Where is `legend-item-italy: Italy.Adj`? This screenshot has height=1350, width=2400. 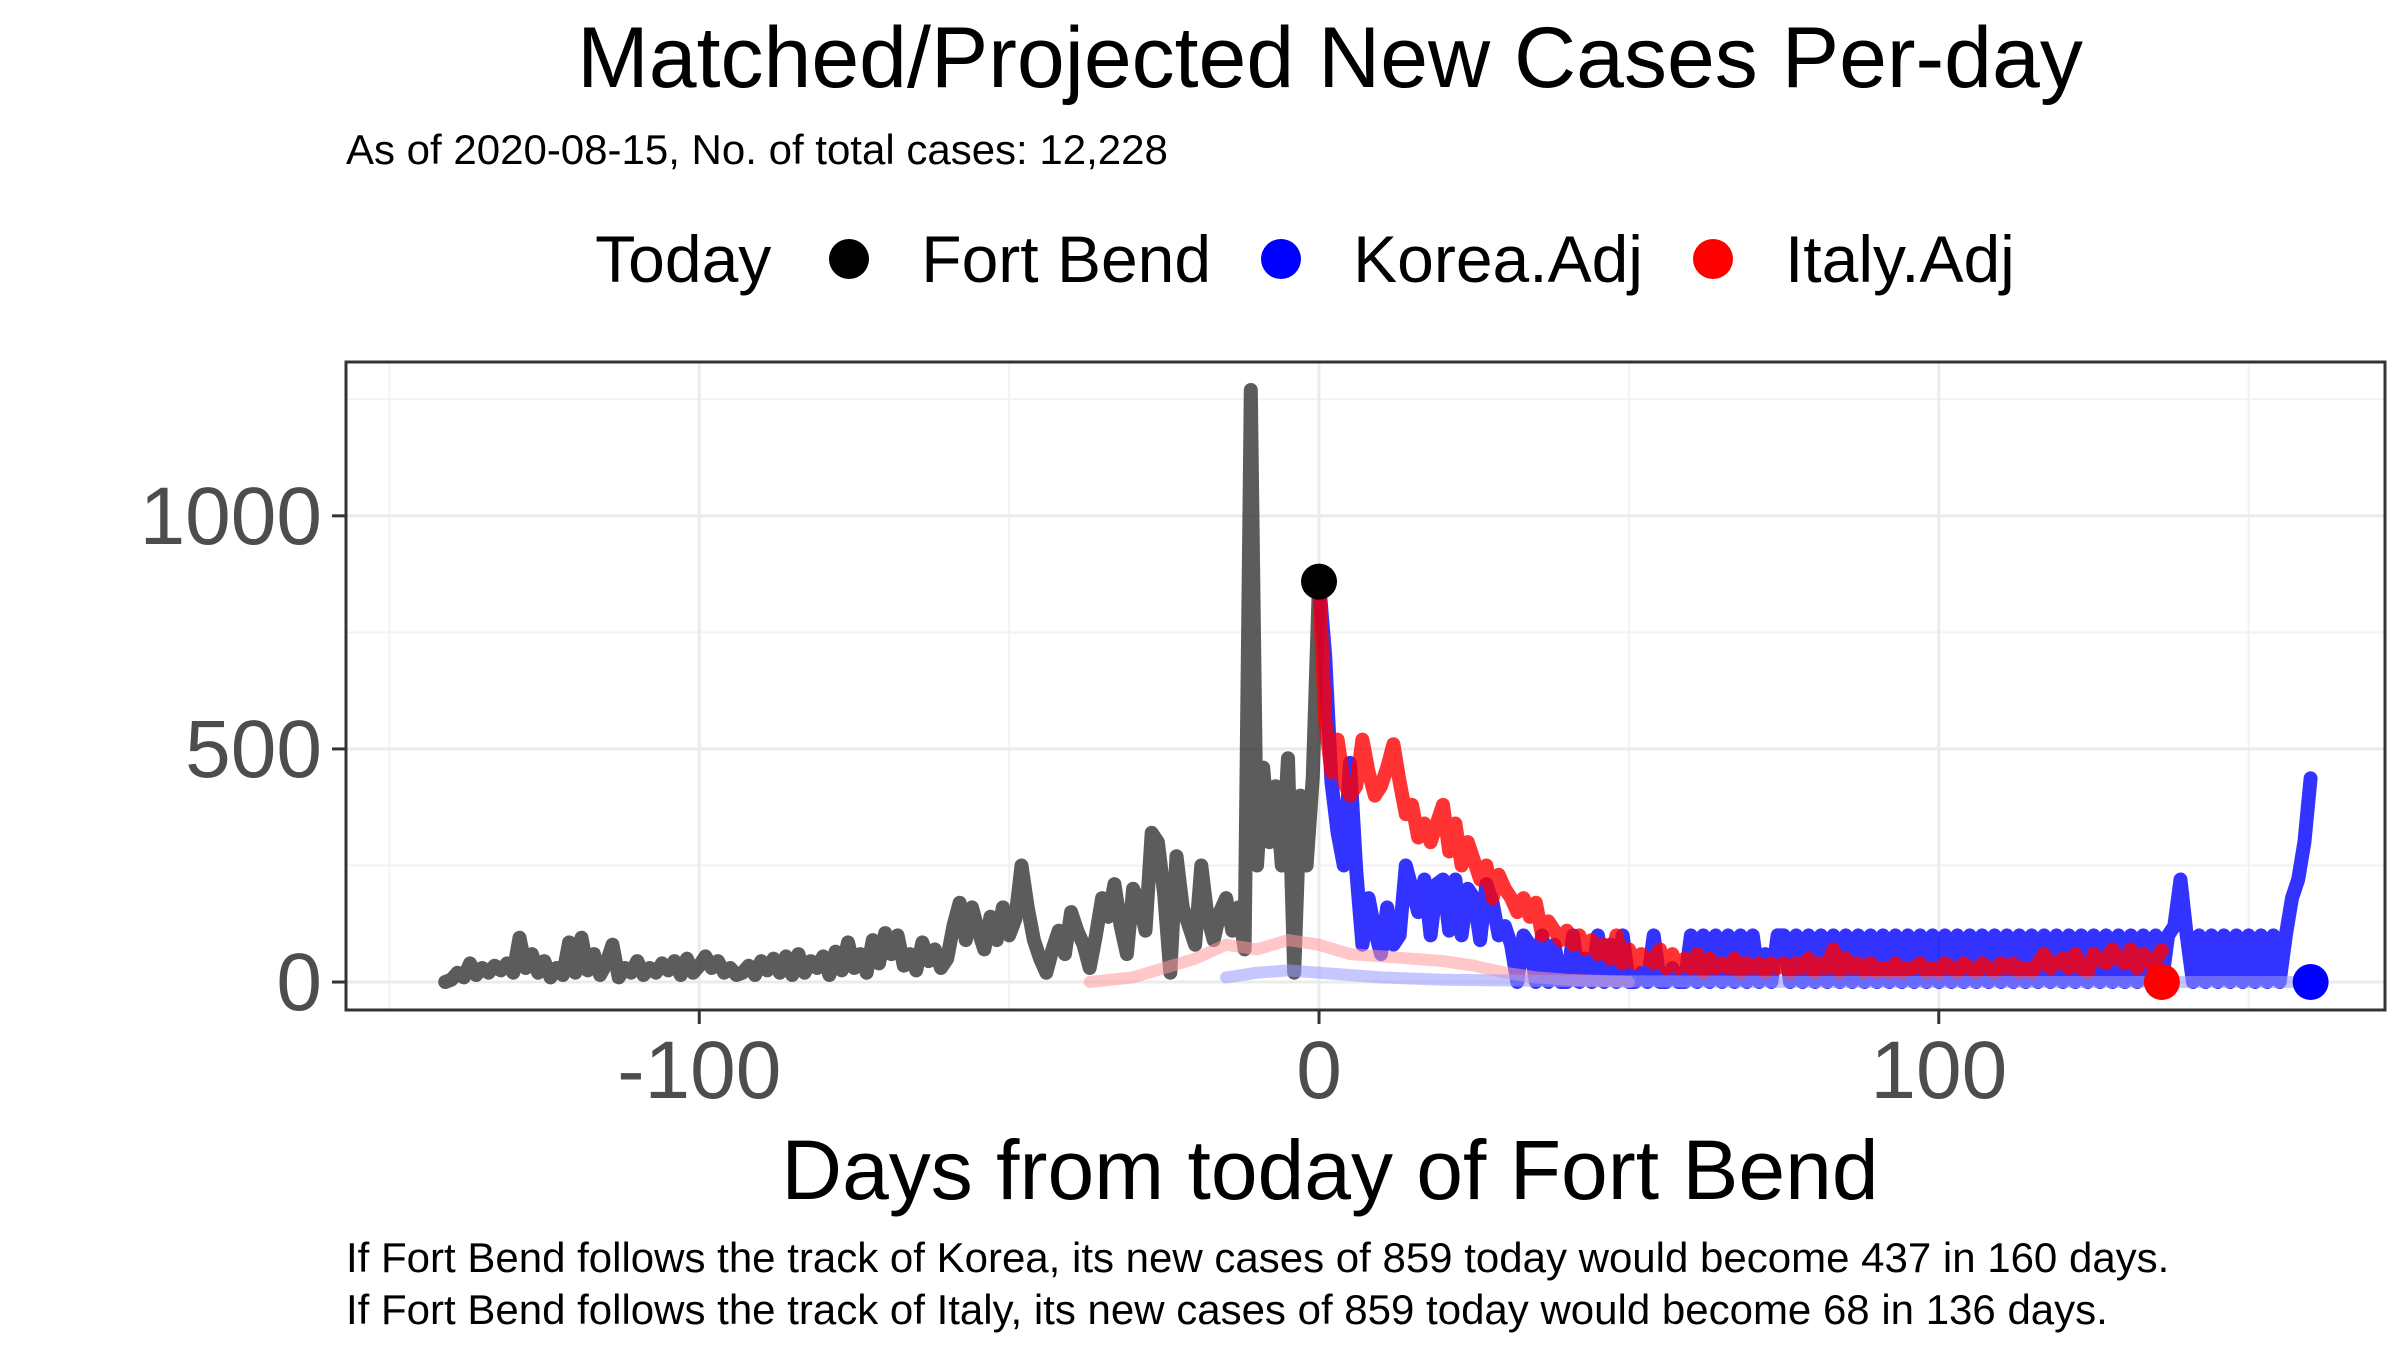 legend-item-italy: Italy.Adj is located at coordinates (1853, 259).